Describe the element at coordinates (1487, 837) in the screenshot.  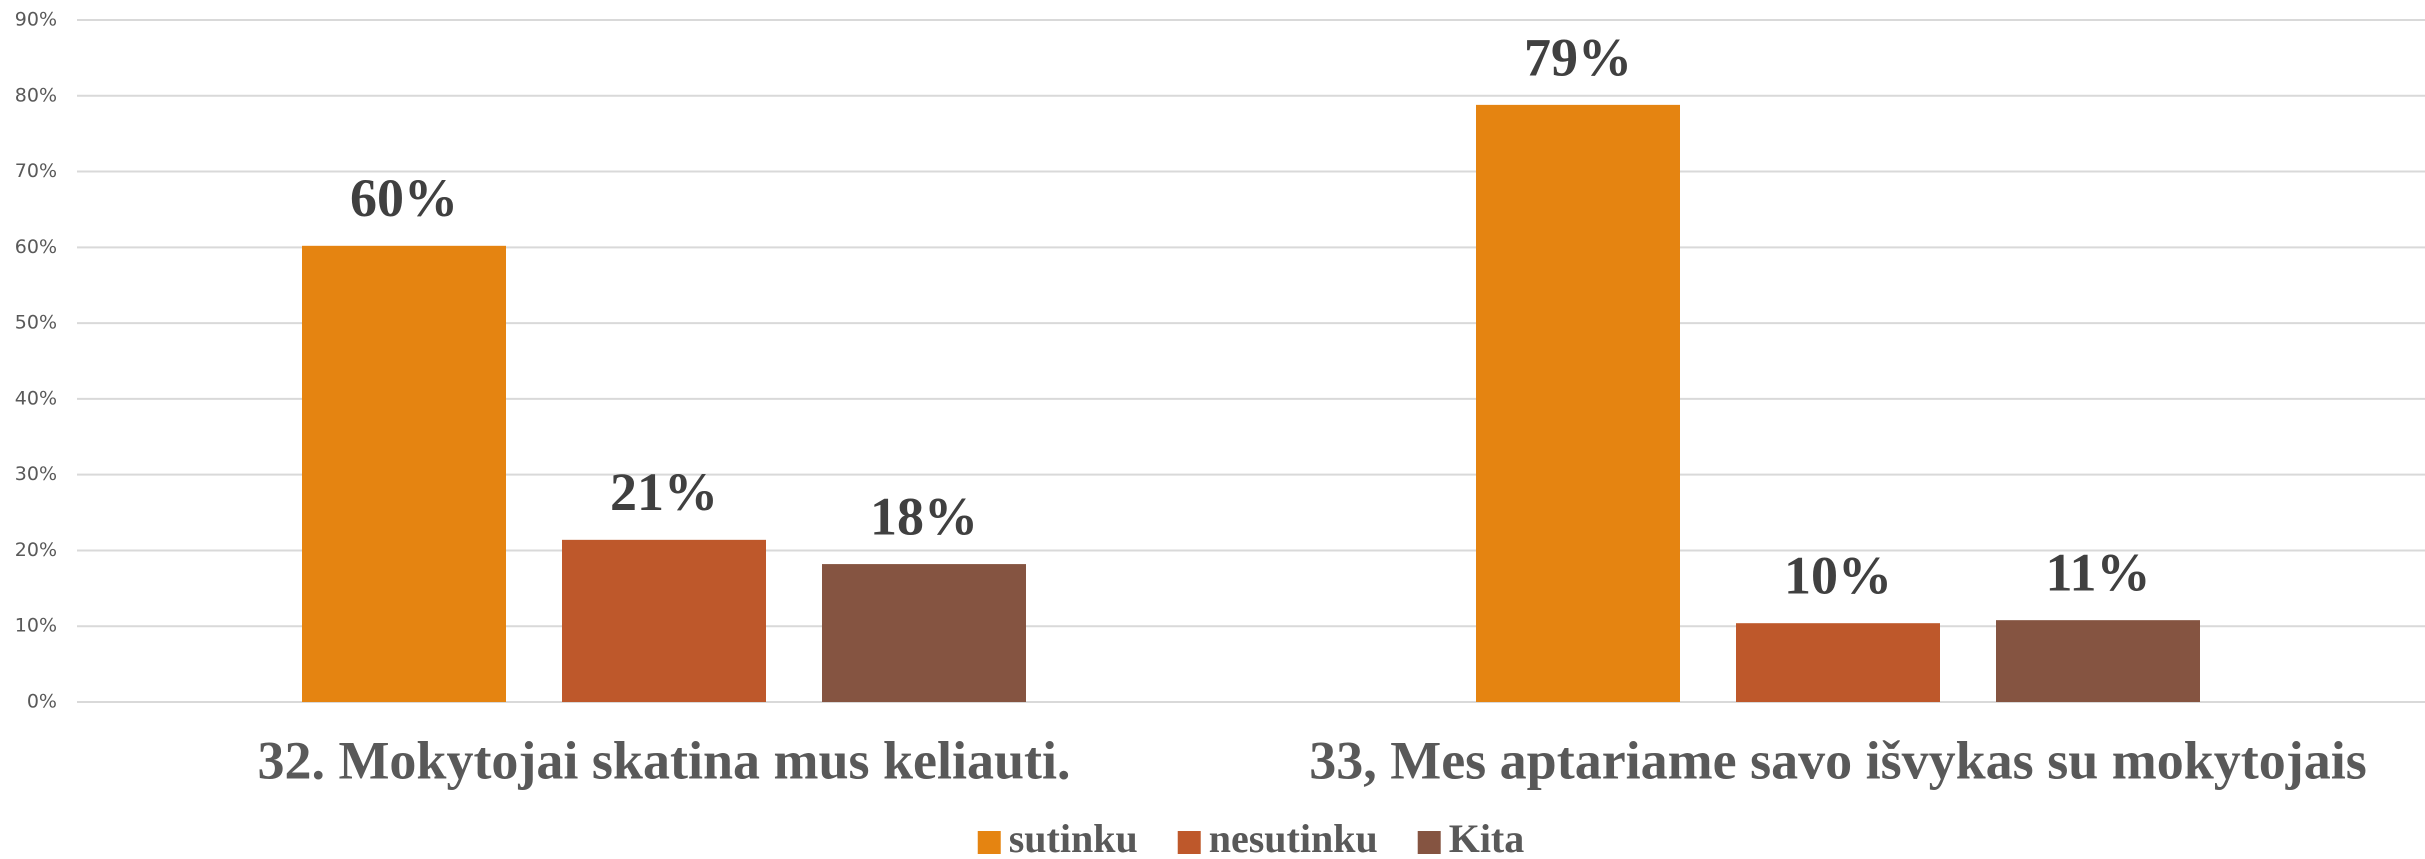
I see `legend-label: Kita` at that location.